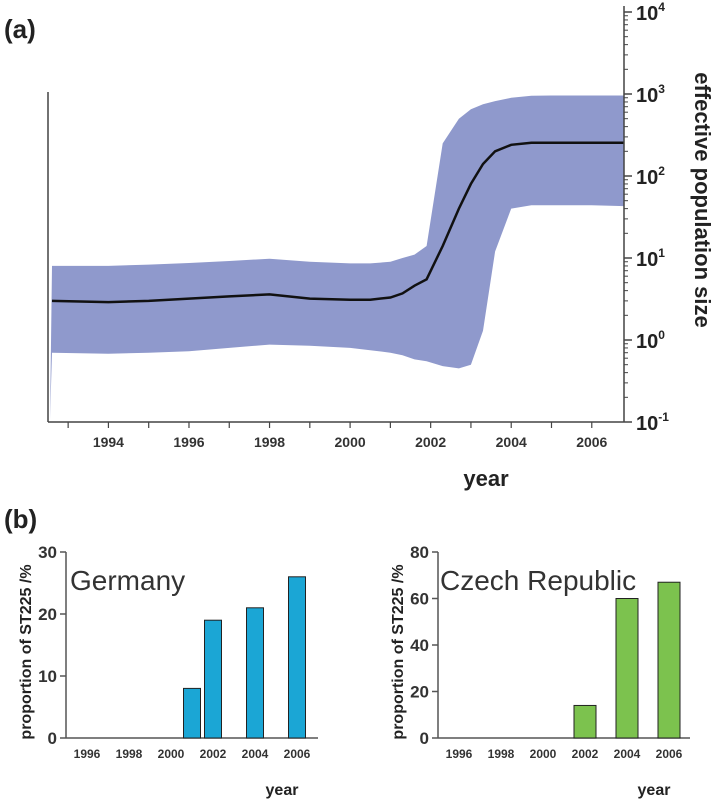  What do you see at coordinates (20, 29) in the screenshot?
I see `panel-a-label: (a)` at bounding box center [20, 29].